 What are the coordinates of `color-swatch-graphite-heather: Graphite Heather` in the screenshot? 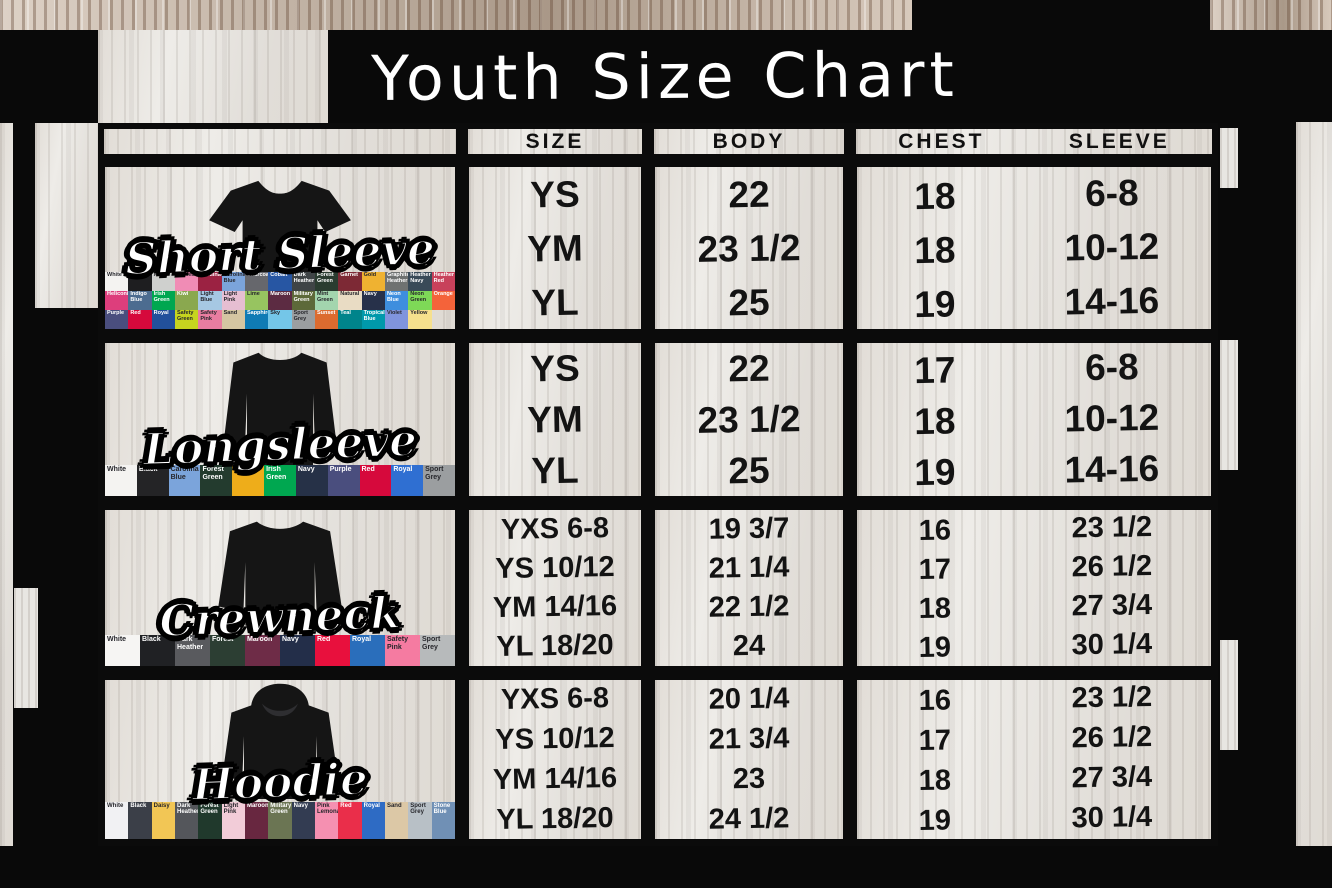 It's located at (396, 281).